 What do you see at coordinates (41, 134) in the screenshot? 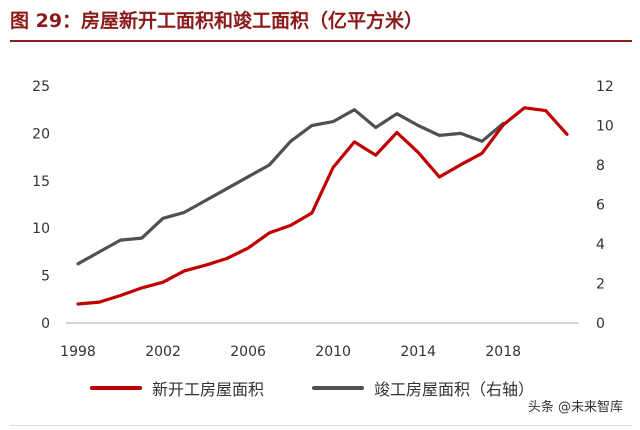
I see `y-left-tick-label: 20` at bounding box center [41, 134].